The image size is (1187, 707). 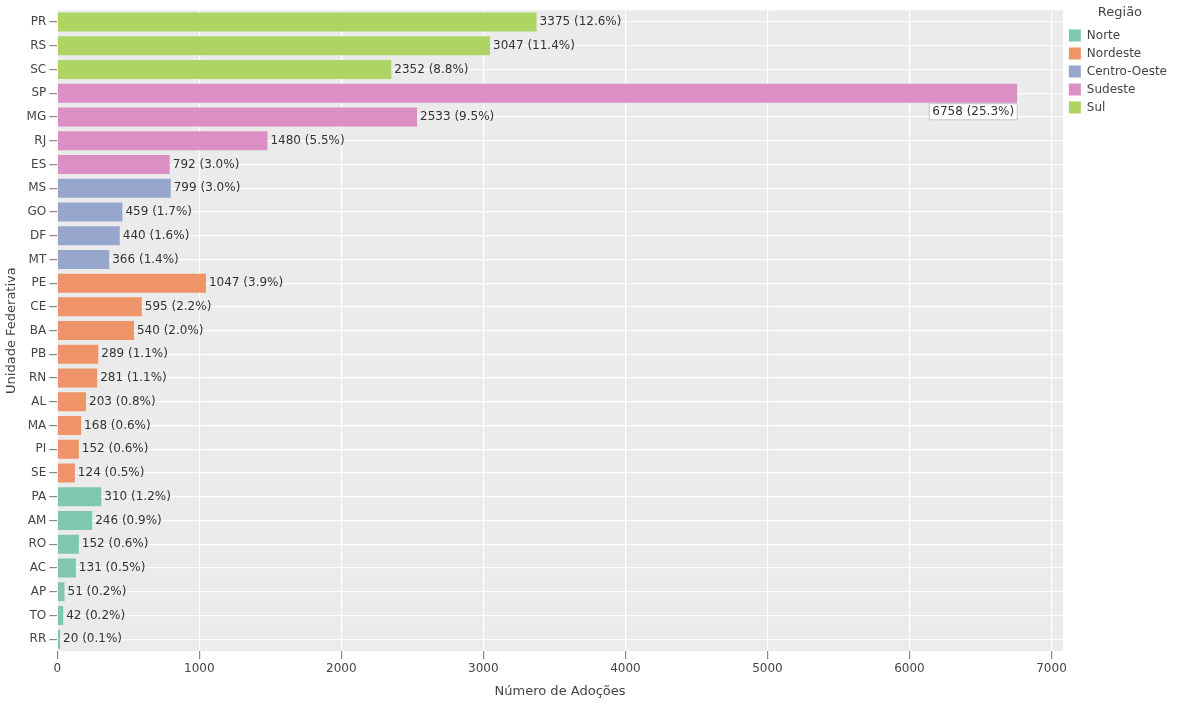 I want to click on y-tick-label: SE, so click(x=39, y=472).